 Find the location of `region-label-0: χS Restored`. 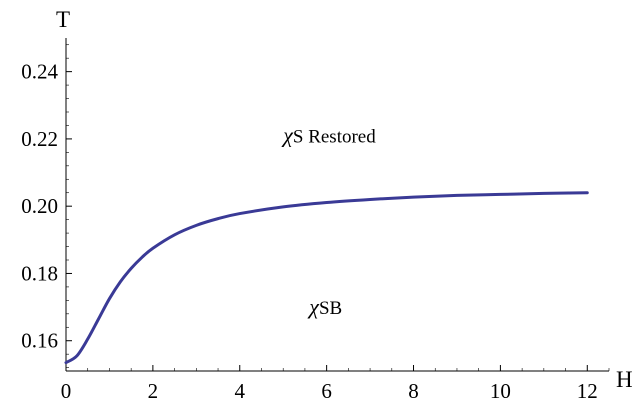

region-label-0: χS Restored is located at coordinates (328, 134).